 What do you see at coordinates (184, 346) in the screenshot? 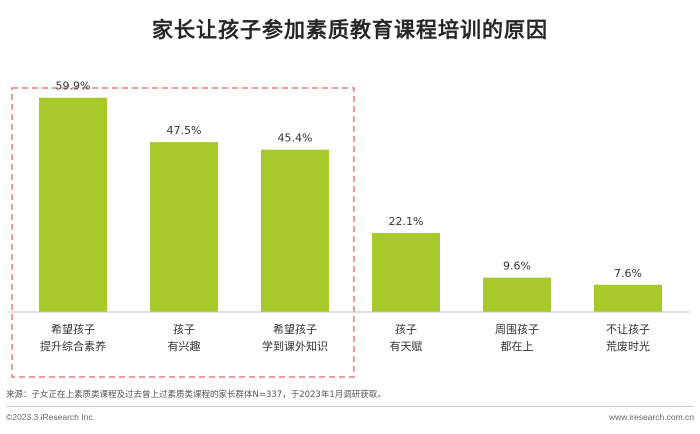
I see `category-label-1-1: 有兴趣` at bounding box center [184, 346].